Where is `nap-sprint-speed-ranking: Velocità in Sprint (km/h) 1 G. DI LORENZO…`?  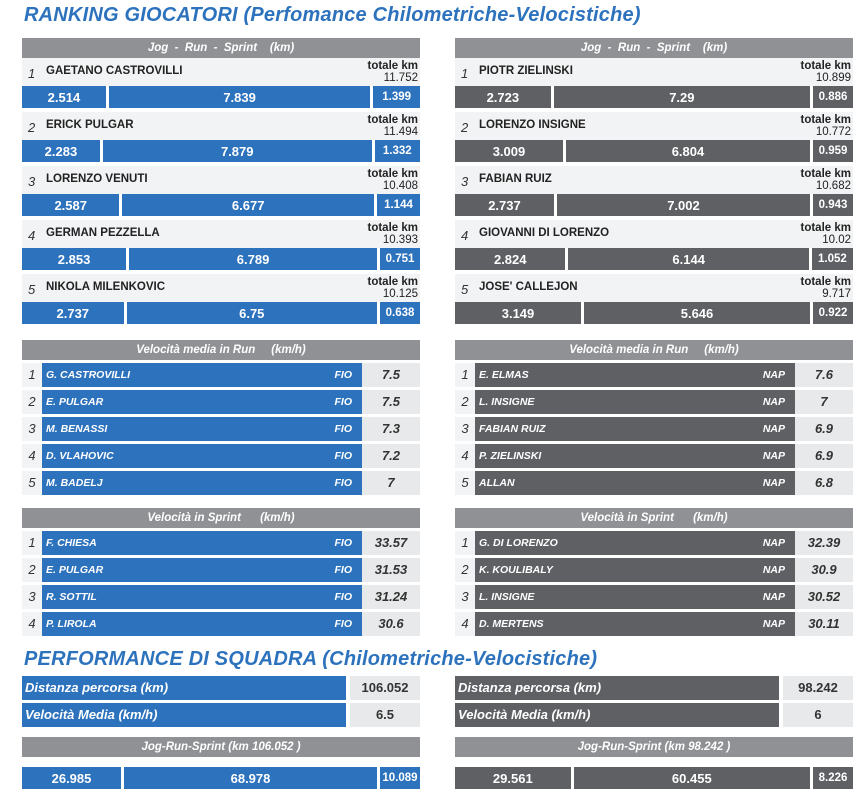 nap-sprint-speed-ranking: Velocità in Sprint (km/h) 1 G. DI LORENZO… is located at coordinates (654, 573).